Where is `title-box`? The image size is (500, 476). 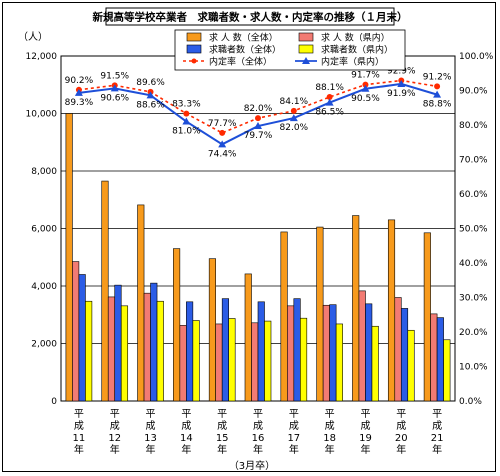
title-box is located at coordinates (250, 16).